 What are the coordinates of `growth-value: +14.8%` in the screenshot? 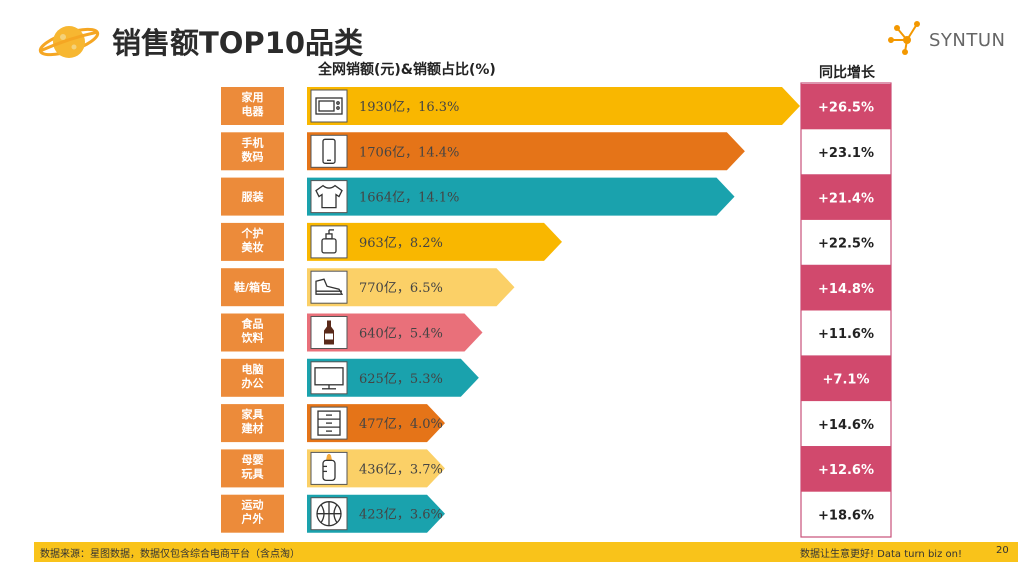 It's located at (846, 289).